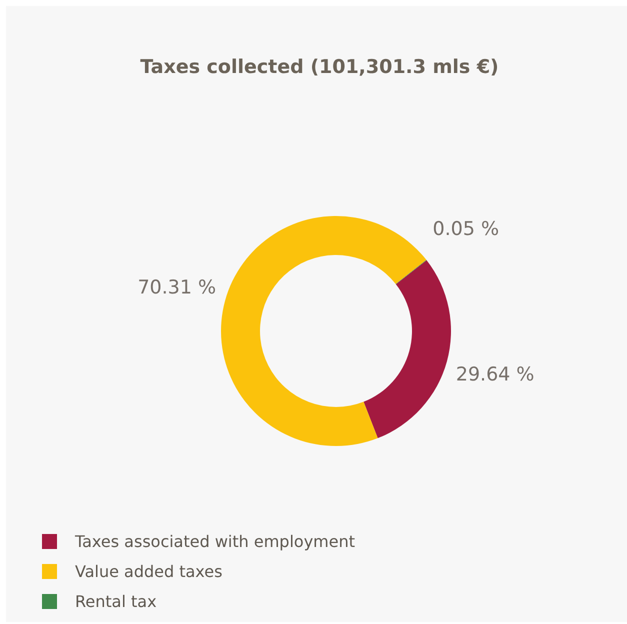 This screenshot has height=624, width=627. Describe the element at coordinates (148, 571) in the screenshot. I see `legend-label: Value added taxes` at that location.